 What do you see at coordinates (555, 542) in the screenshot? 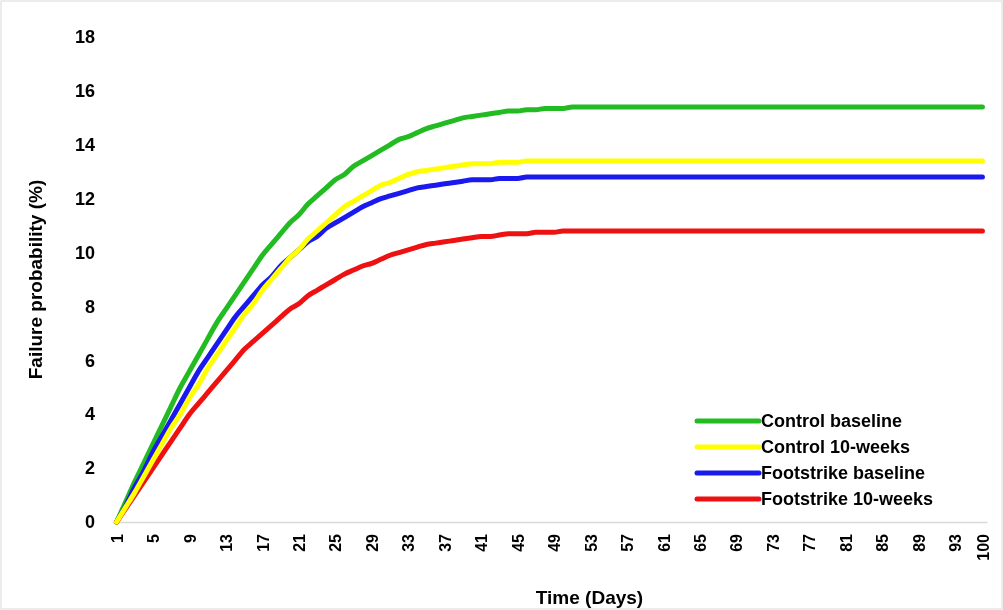
I see `x-tick-label: 49` at bounding box center [555, 542].